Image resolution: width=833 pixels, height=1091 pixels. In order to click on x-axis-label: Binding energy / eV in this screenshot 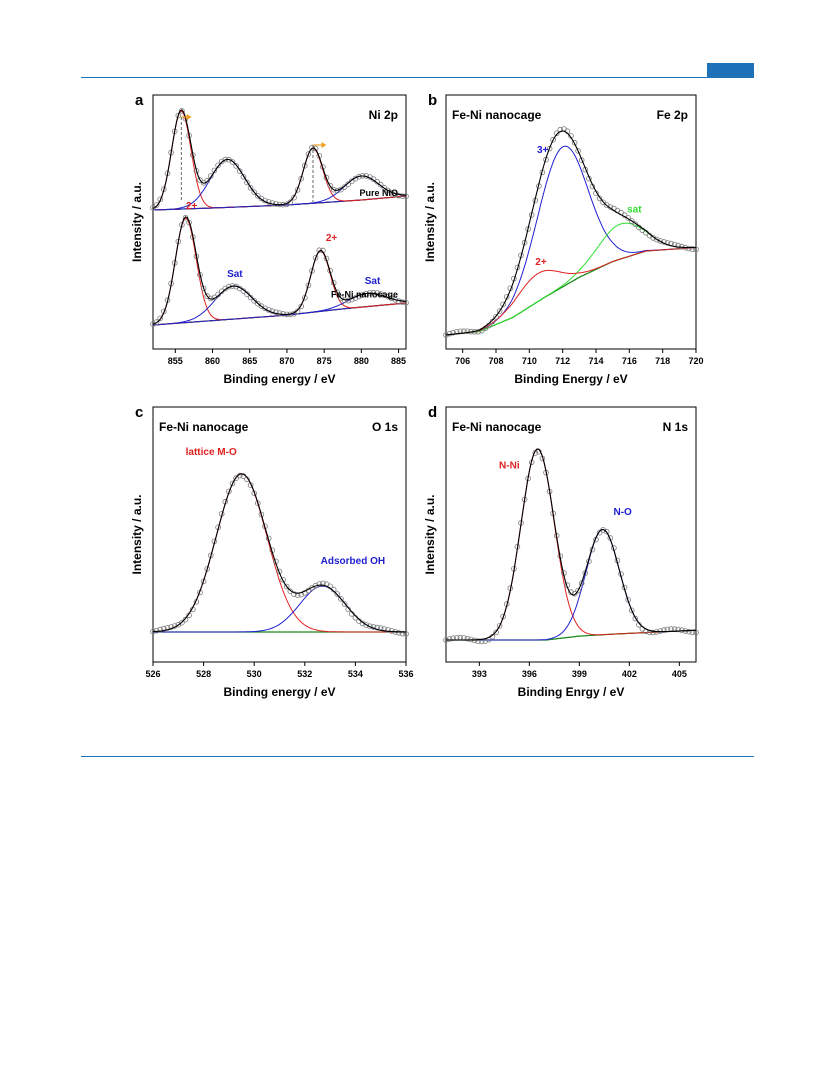, I will do `click(279, 379)`.